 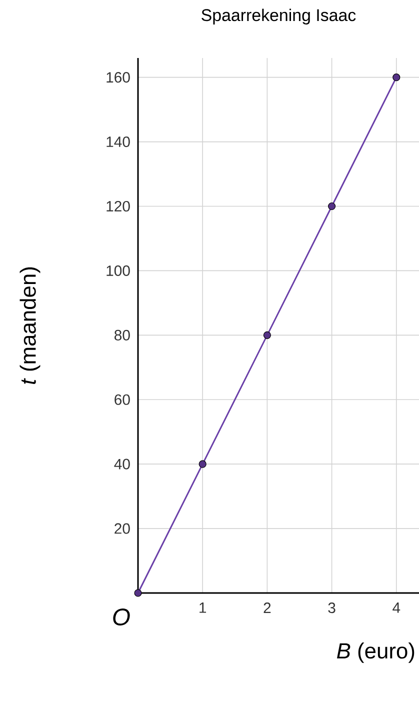 What do you see at coordinates (396, 607) in the screenshot?
I see `x-tick-label: 4` at bounding box center [396, 607].